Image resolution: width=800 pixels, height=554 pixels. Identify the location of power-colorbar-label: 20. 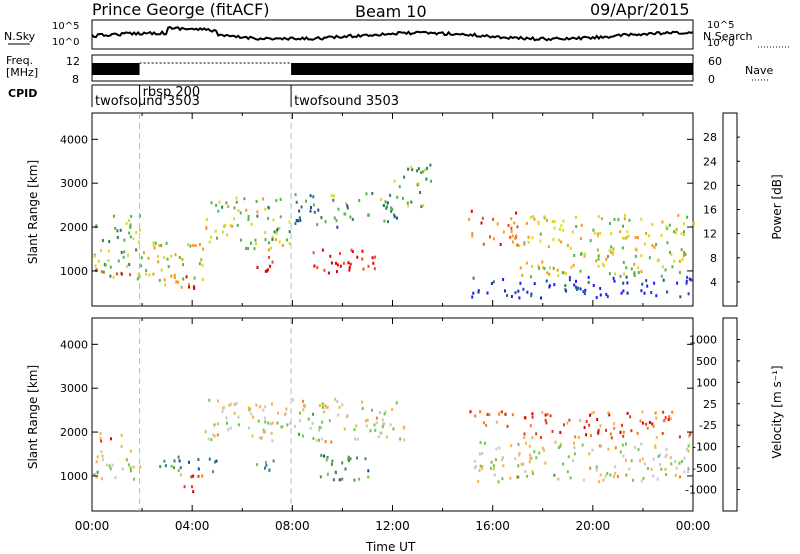
(710, 185).